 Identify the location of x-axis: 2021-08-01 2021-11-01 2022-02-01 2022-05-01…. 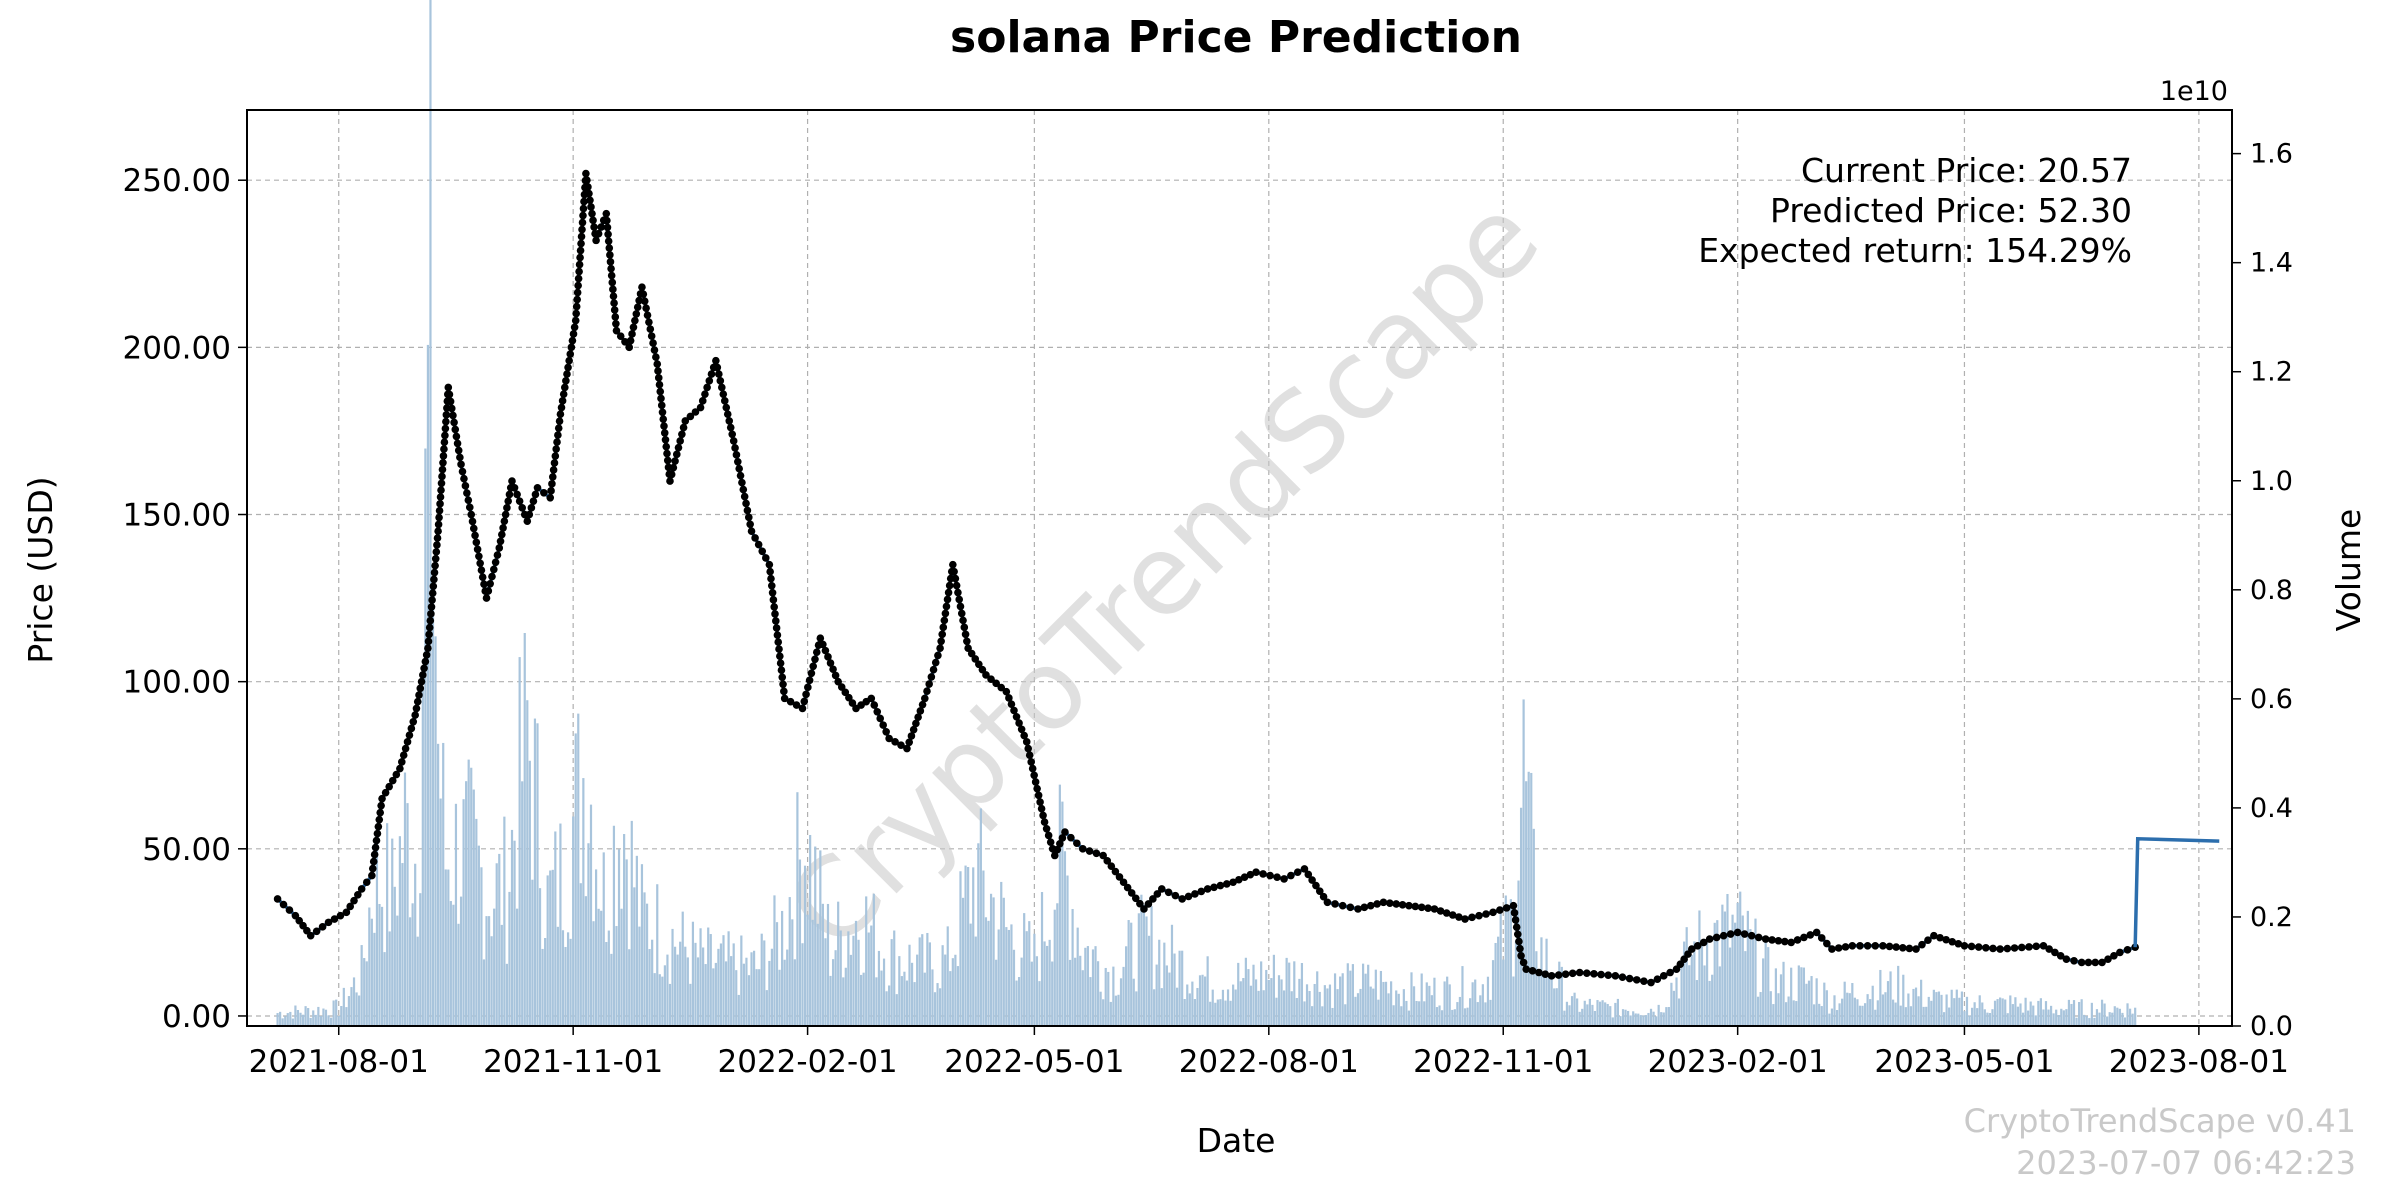
(1269, 1053).